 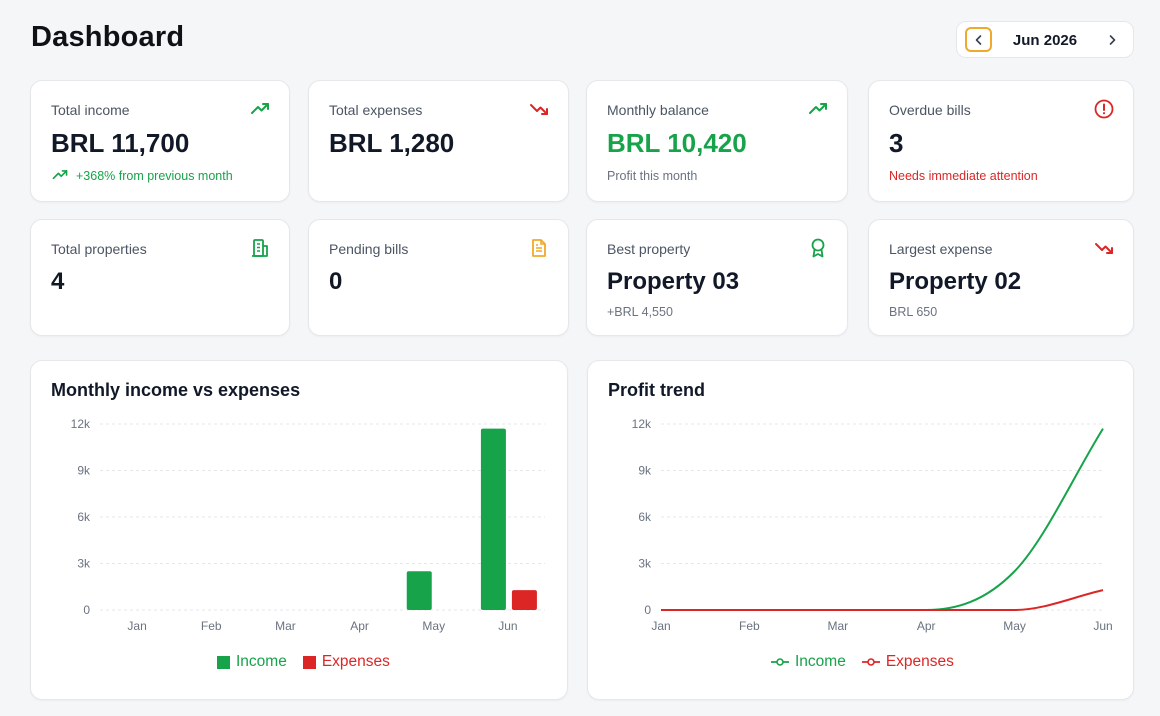 What do you see at coordinates (120, 143) in the screenshot?
I see `stat-value: BRL 11,700` at bounding box center [120, 143].